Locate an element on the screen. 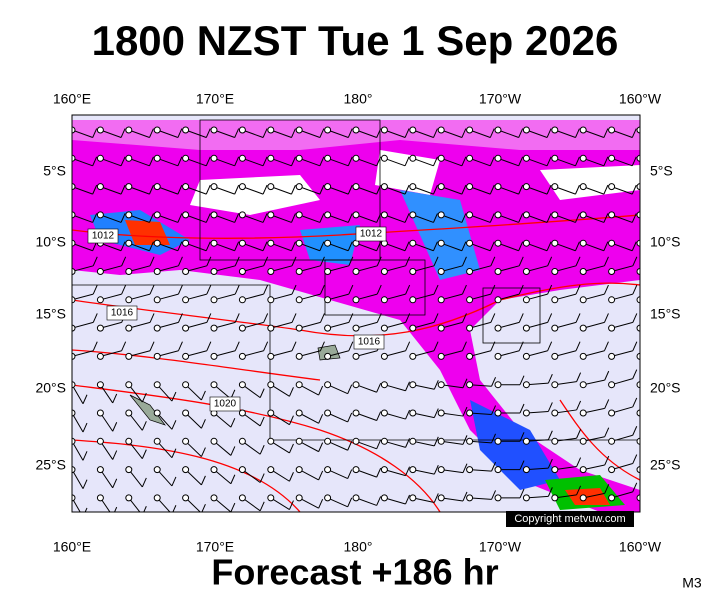 Image resolution: width=711 pixels, height=600 pixels. title: 1800 NZST Tue 1 Sep 2026 is located at coordinates (355, 40).